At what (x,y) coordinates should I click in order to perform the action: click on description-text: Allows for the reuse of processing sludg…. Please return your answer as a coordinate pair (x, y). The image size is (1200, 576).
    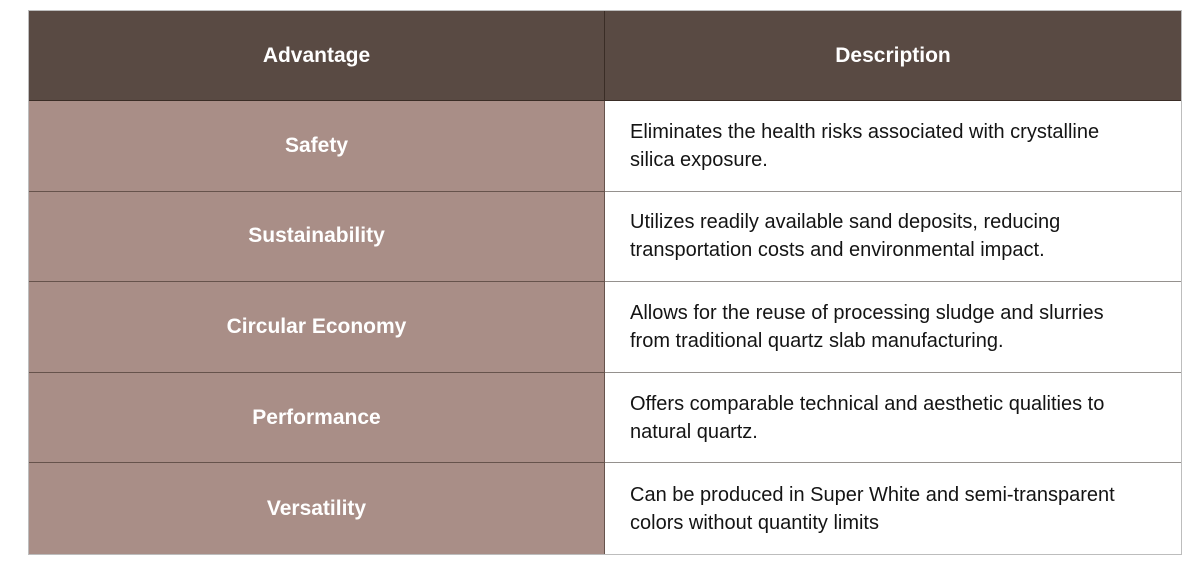
    Looking at the image, I should click on (867, 326).